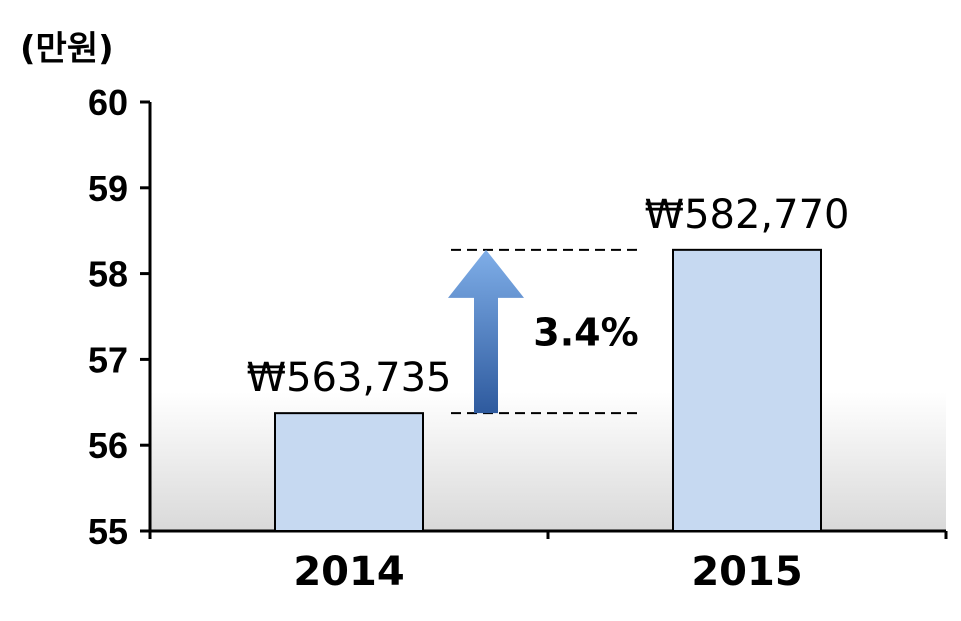  What do you see at coordinates (108, 445) in the screenshot?
I see `y-tick-label: 56` at bounding box center [108, 445].